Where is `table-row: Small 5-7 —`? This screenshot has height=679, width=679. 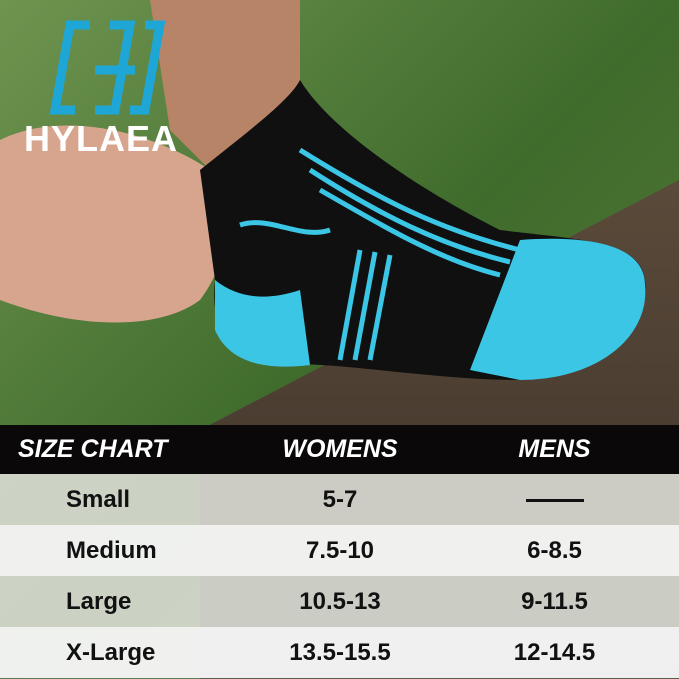
table-row: Small 5-7 — is located at coordinates (339, 499).